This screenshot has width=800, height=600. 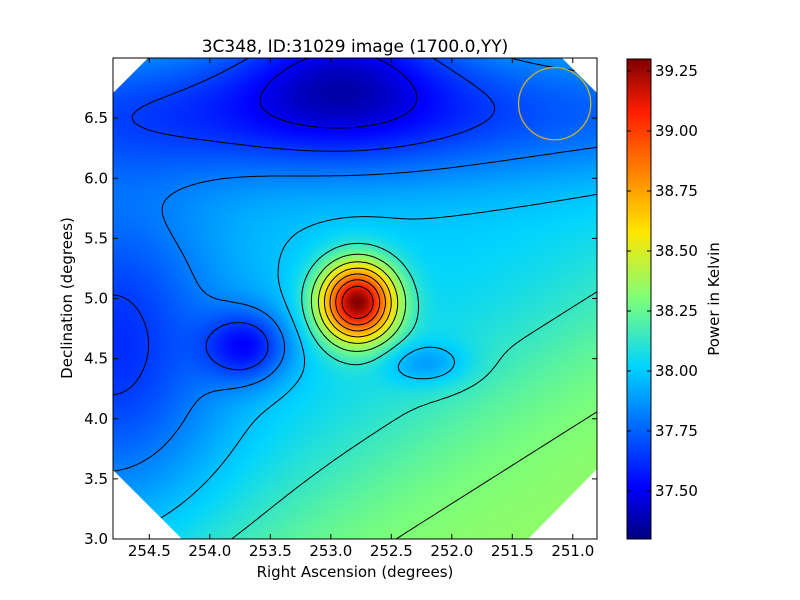 What do you see at coordinates (676, 251) in the screenshot?
I see `colorbar-tick-label: 38.50` at bounding box center [676, 251].